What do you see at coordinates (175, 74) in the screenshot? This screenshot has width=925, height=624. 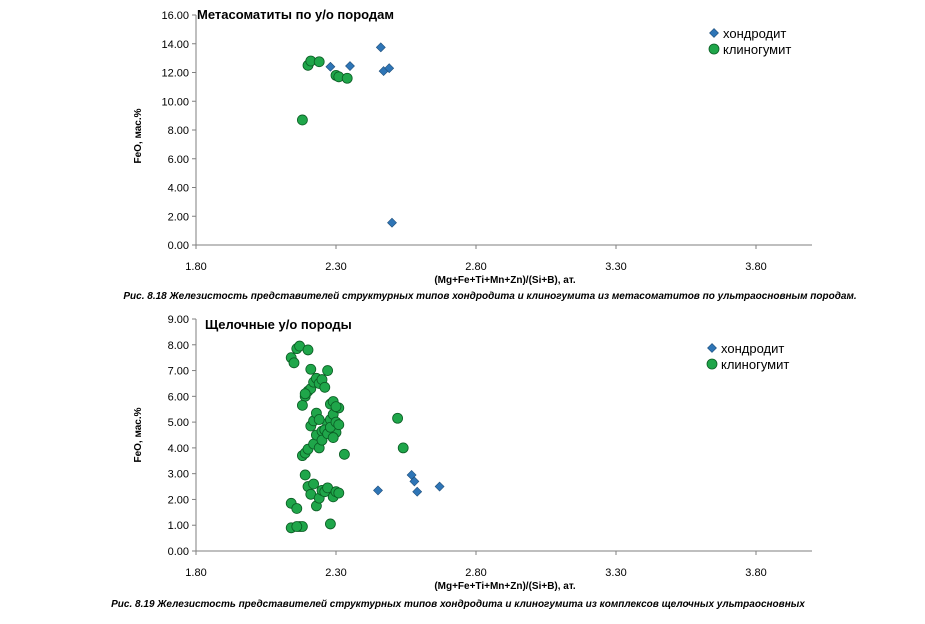 I see `y-tick-label: 12.00` at bounding box center [175, 74].